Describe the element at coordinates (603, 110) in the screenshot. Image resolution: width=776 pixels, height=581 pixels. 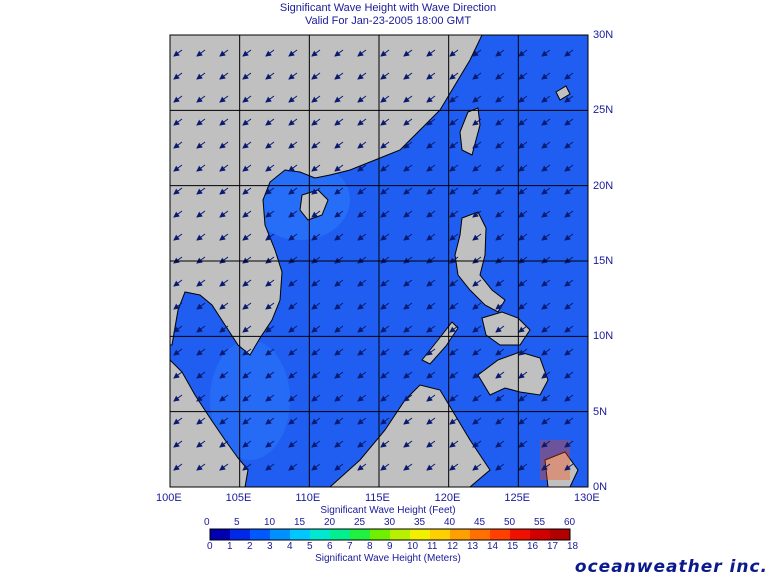
I see `lat-label: 25N` at that location.